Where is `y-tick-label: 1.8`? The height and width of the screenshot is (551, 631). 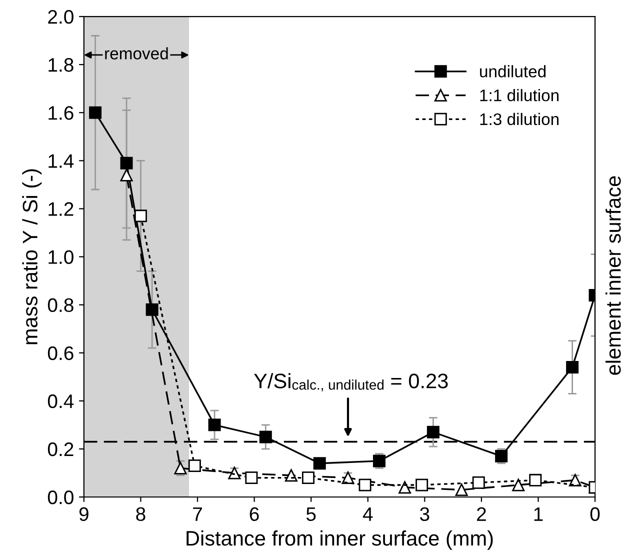
y-tick-label: 1.8 is located at coordinates (61, 65).